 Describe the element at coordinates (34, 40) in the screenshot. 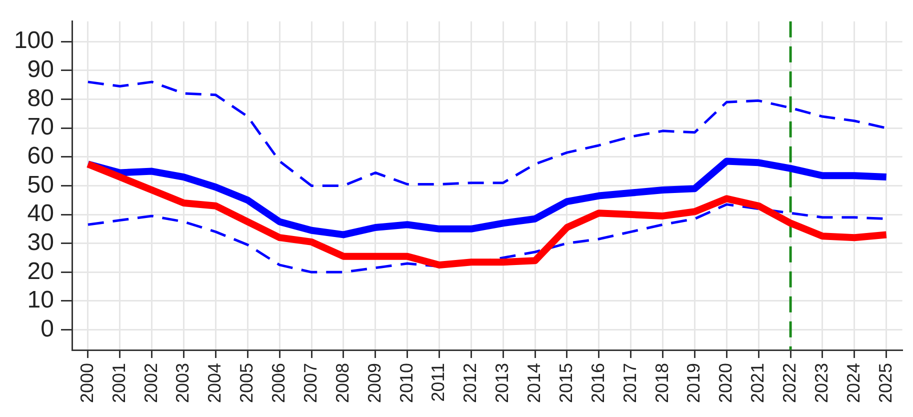

I see `y-tick-label: 100` at that location.